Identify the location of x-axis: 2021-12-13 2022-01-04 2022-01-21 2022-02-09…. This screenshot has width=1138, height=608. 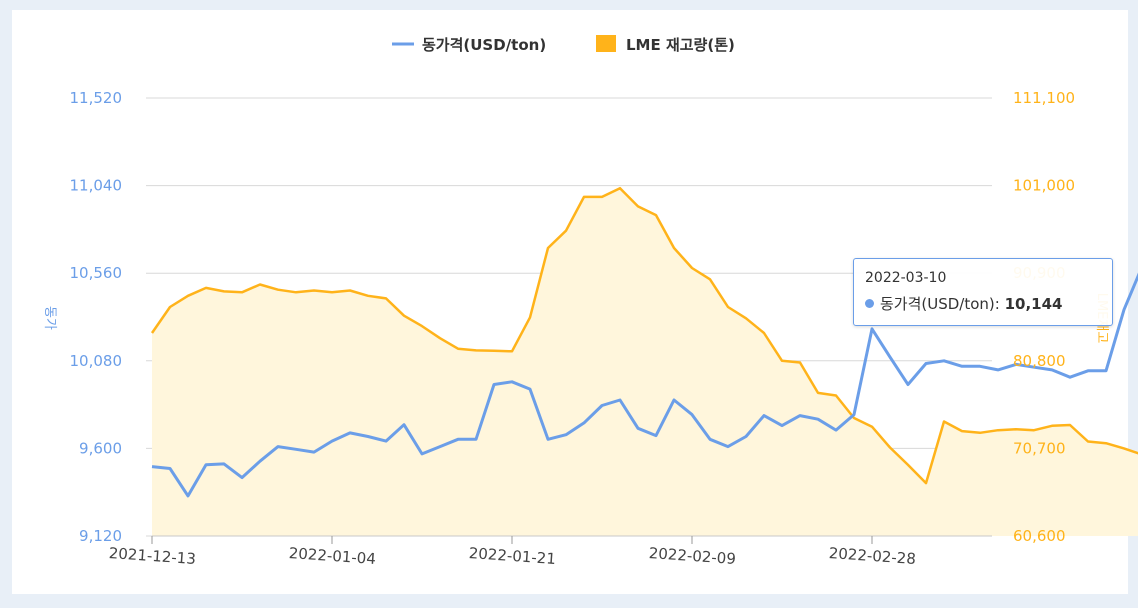
(550, 551).